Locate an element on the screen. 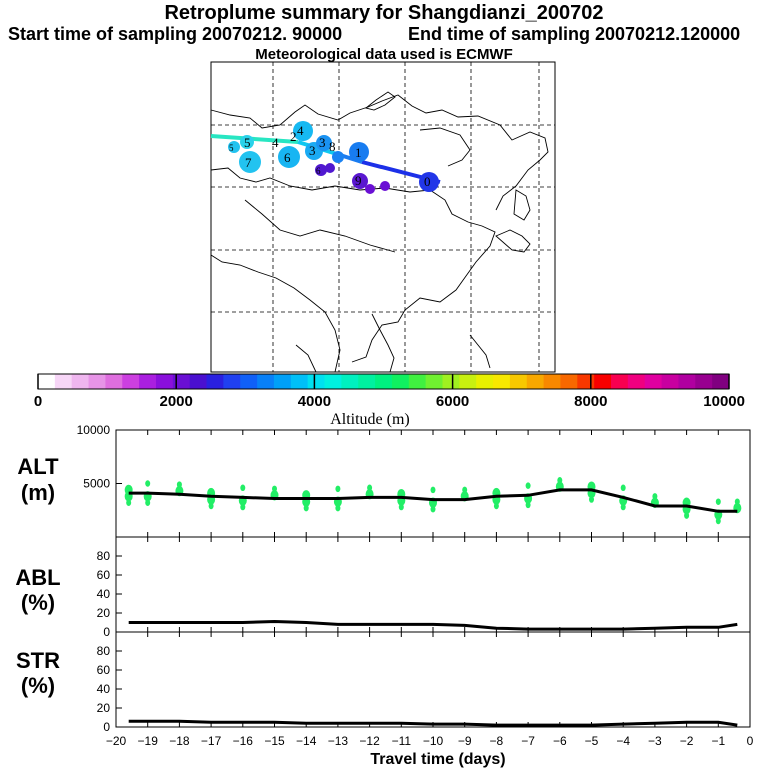  x-tick-label: −6 is located at coordinates (560, 741).